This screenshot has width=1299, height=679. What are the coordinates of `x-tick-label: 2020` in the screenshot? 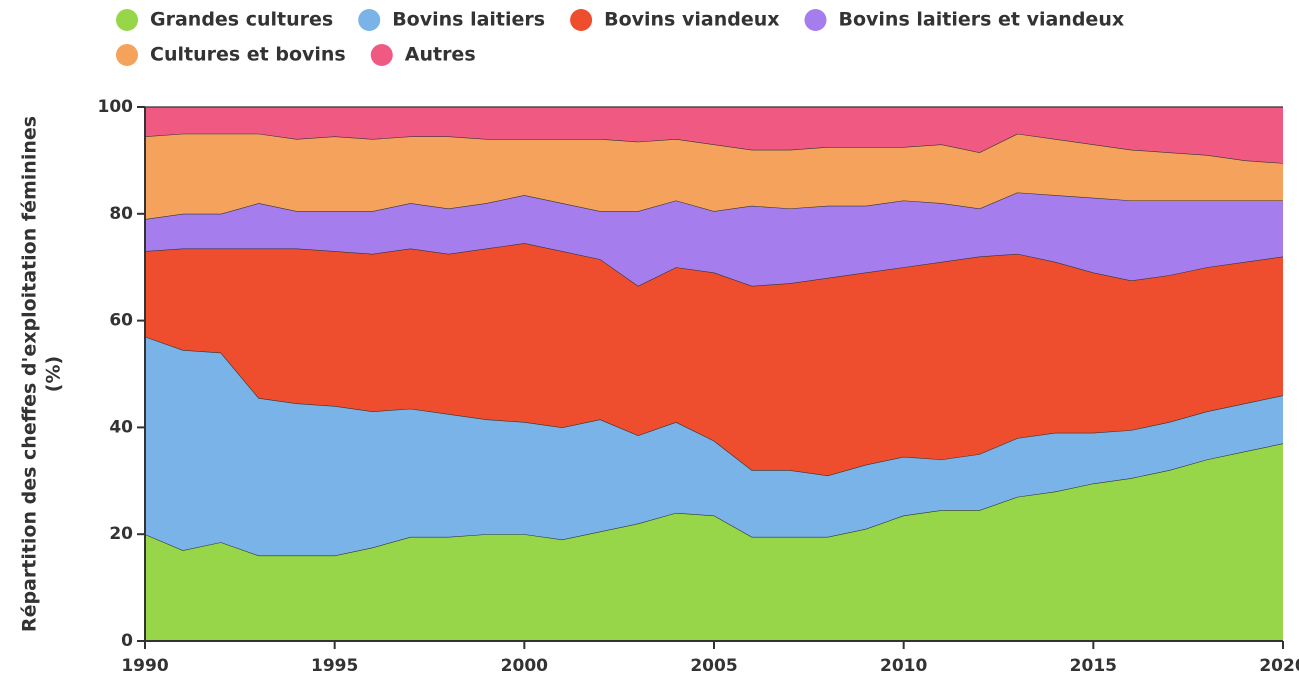 It's located at (1279, 666).